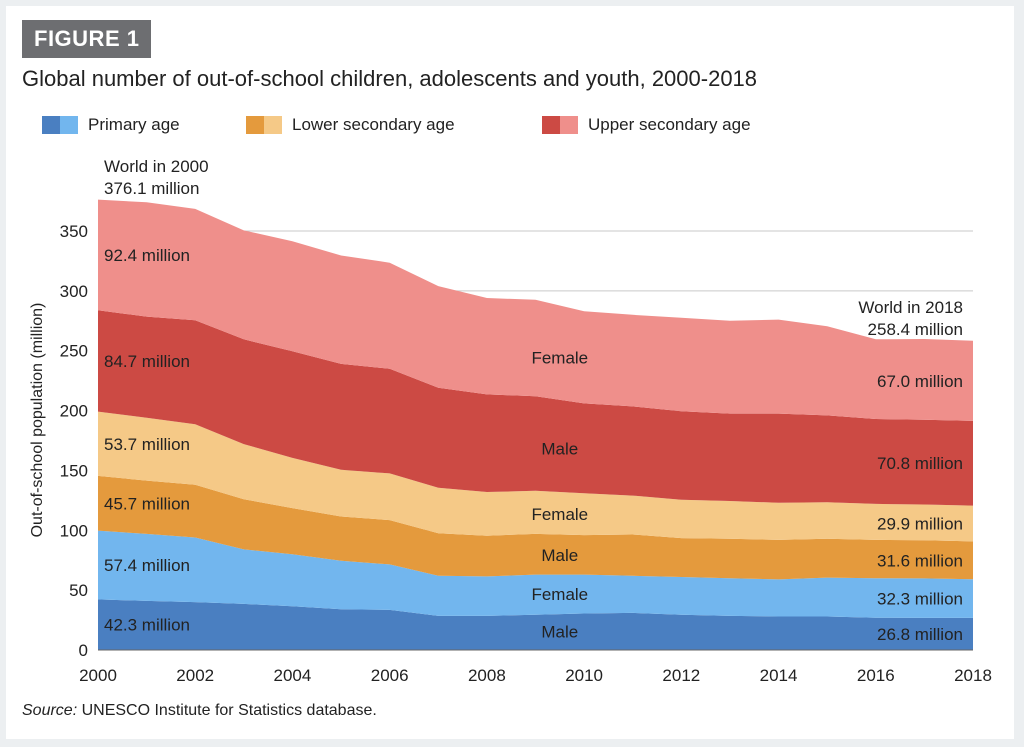  Describe the element at coordinates (920, 463) in the screenshot. I see `end-label-4: 70.8 million` at that location.